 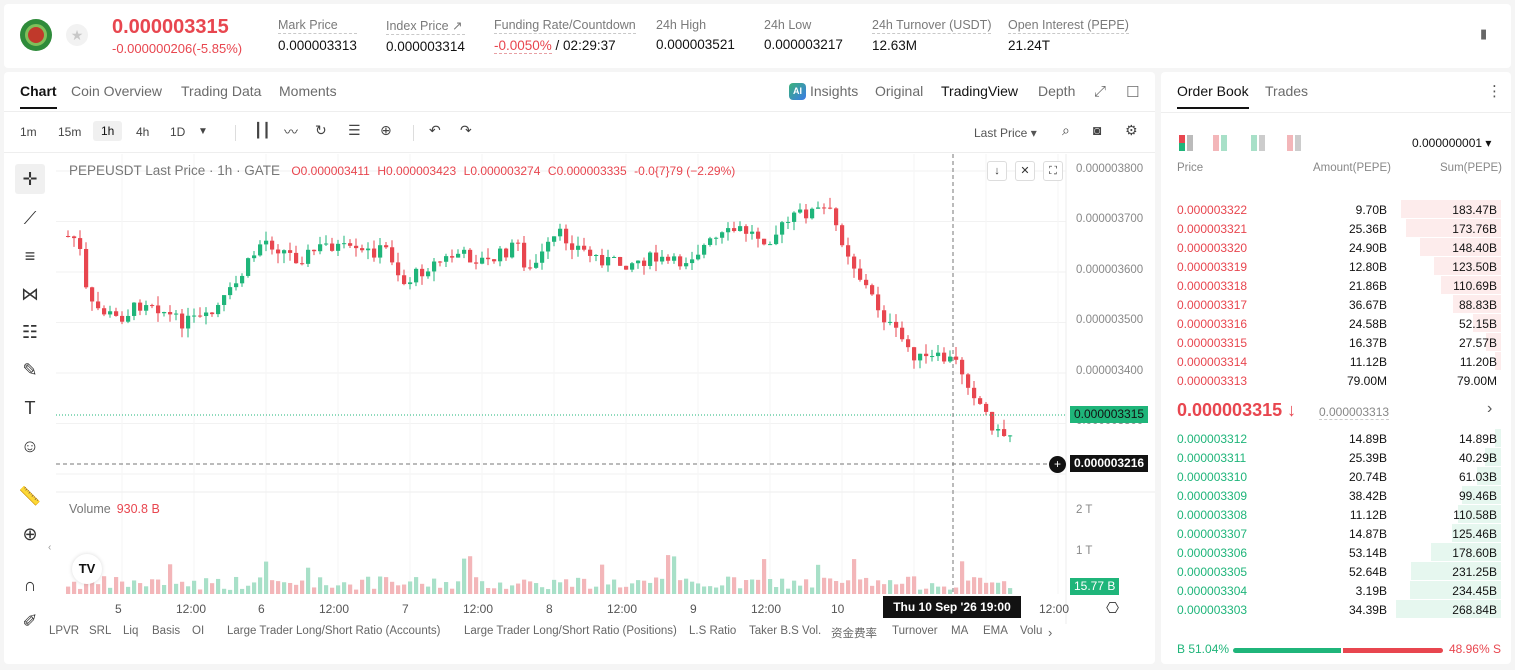 What do you see at coordinates (1336, 285) in the screenshot?
I see `orderbook-row: 0.000003318 21.86B 110.69B` at bounding box center [1336, 285].